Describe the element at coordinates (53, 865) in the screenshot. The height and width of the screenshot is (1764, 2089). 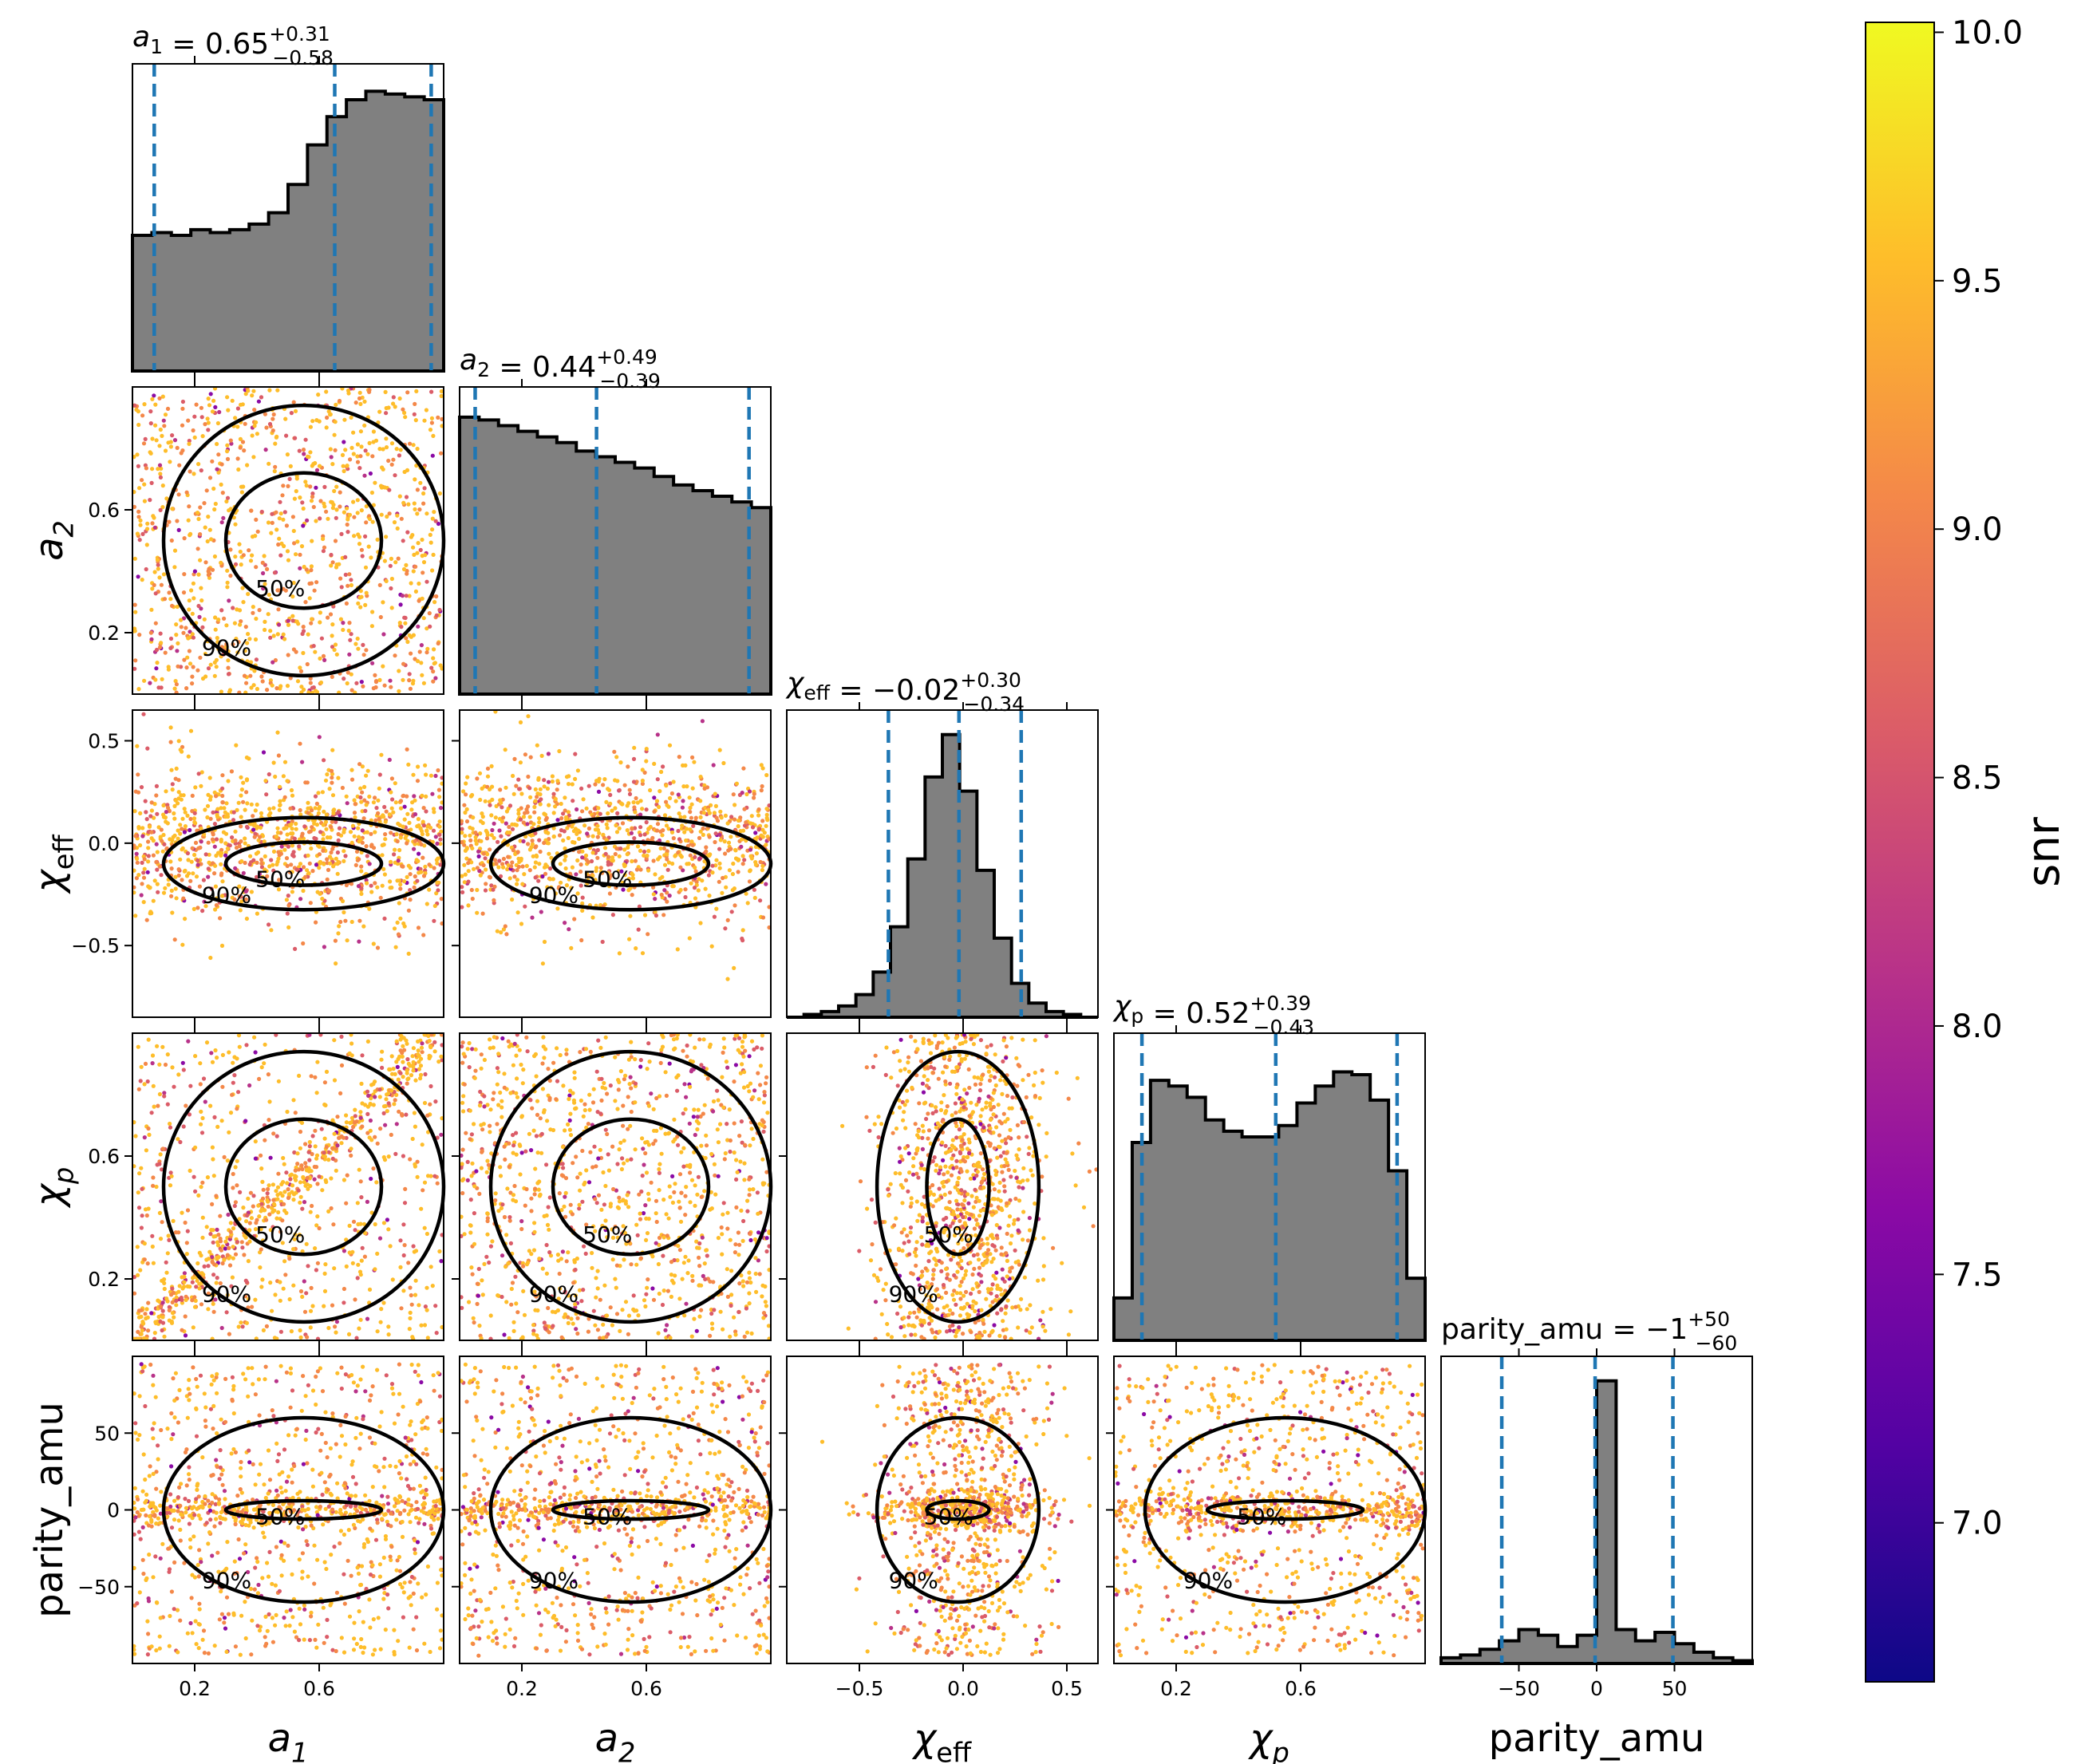
I see `y-axis-label-chi_eff: χeff` at that location.